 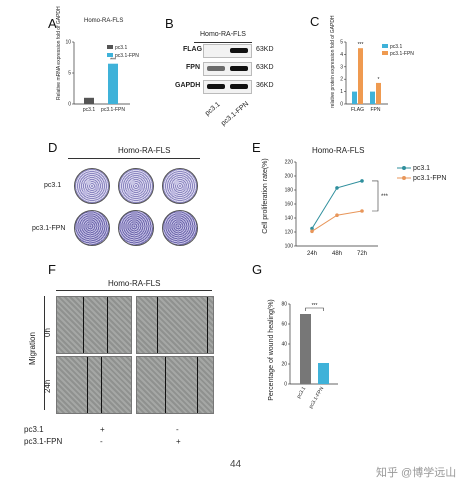 I want to click on panel-d-title: Homo-RA-FLS, so click(x=144, y=150).